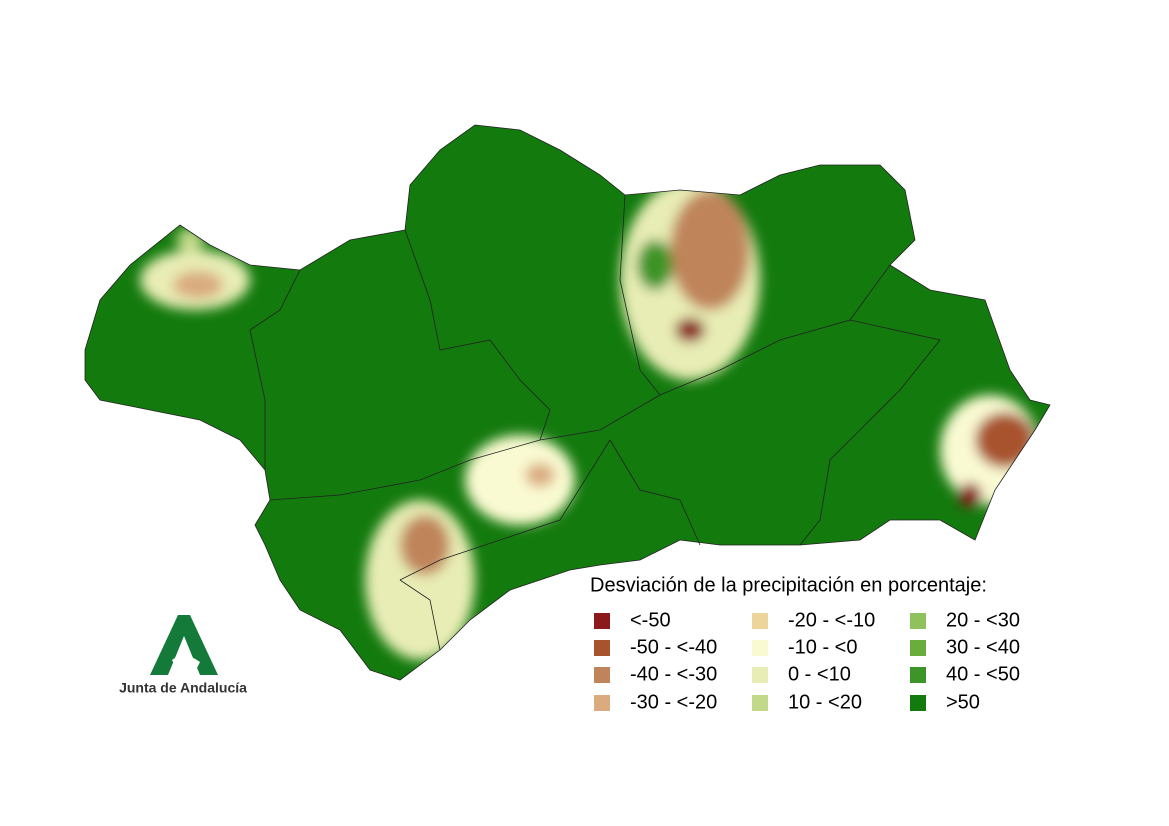 This screenshot has width=1169, height=826. What do you see at coordinates (963, 702) in the screenshot?
I see `legend-label: >50` at bounding box center [963, 702].